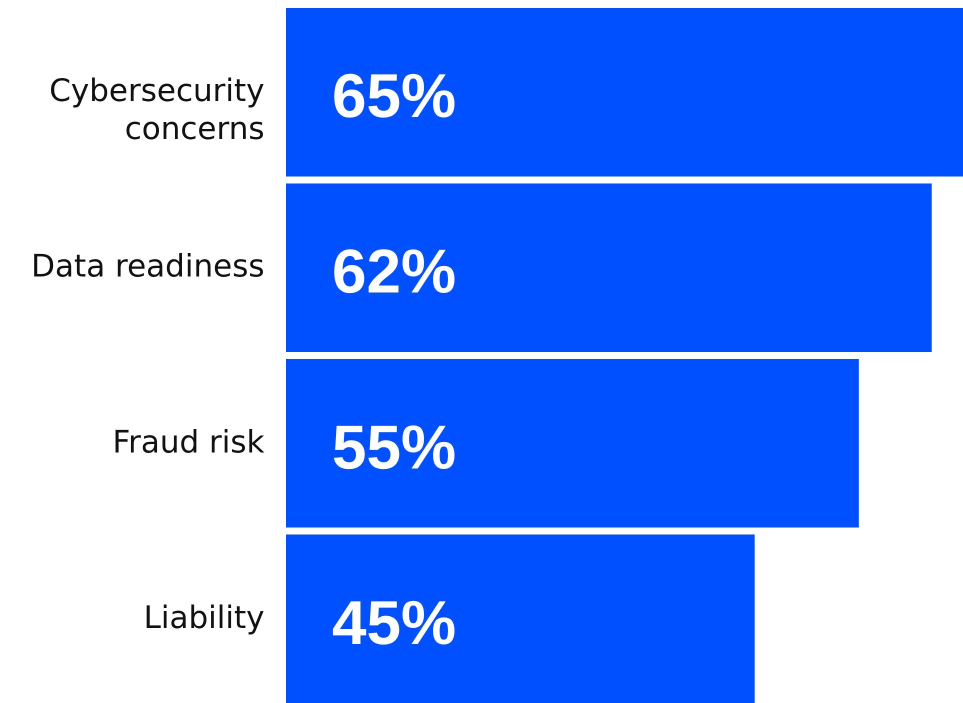  I want to click on data-label: 65%, so click(394, 97).